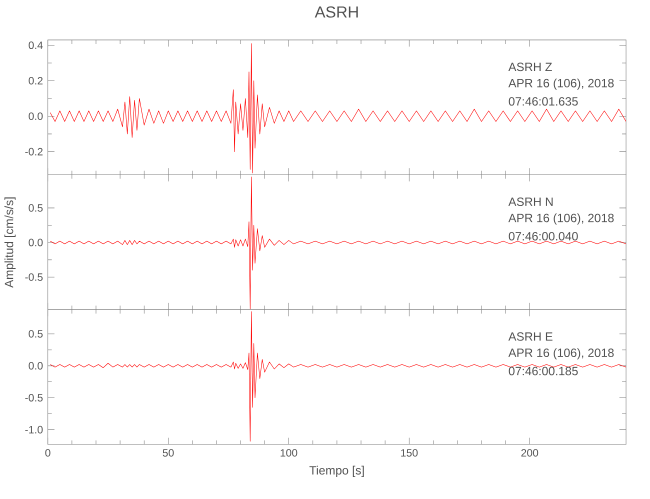  I want to click on x-tick-label: 0, so click(47, 452).